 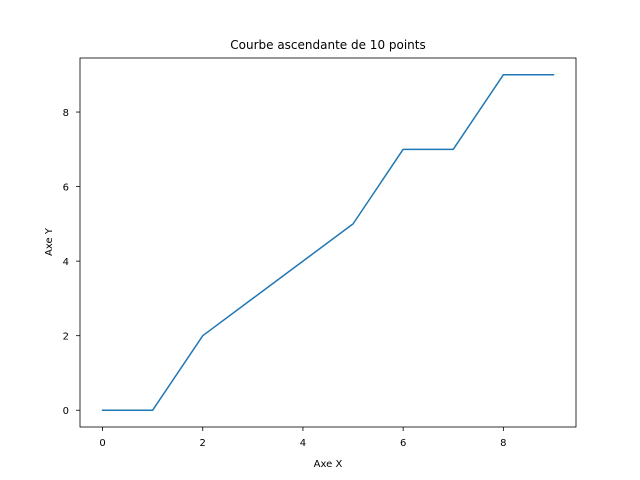 I want to click on x-axis-ticks: 0 2 4 6 8, so click(x=303, y=438).